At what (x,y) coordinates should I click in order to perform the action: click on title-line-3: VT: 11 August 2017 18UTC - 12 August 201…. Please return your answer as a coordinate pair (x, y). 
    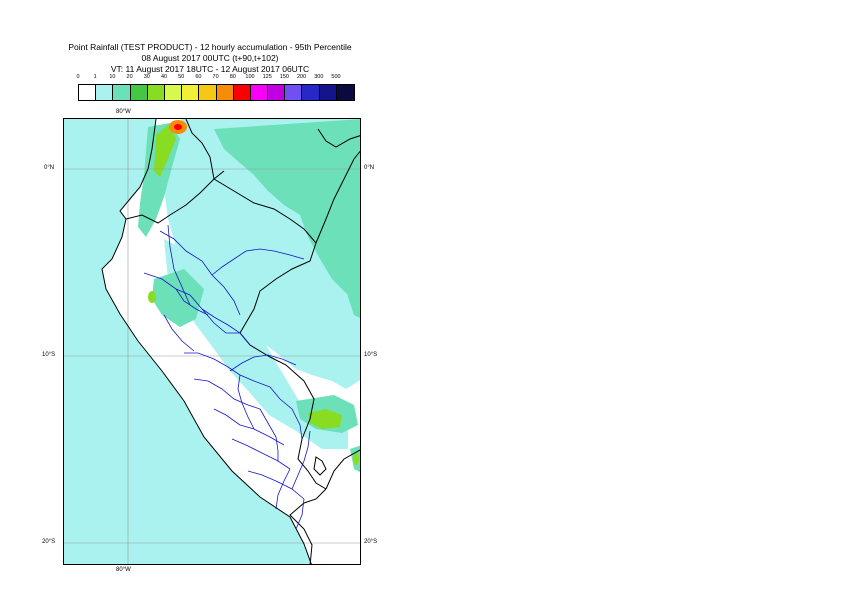
    Looking at the image, I should click on (210, 69).